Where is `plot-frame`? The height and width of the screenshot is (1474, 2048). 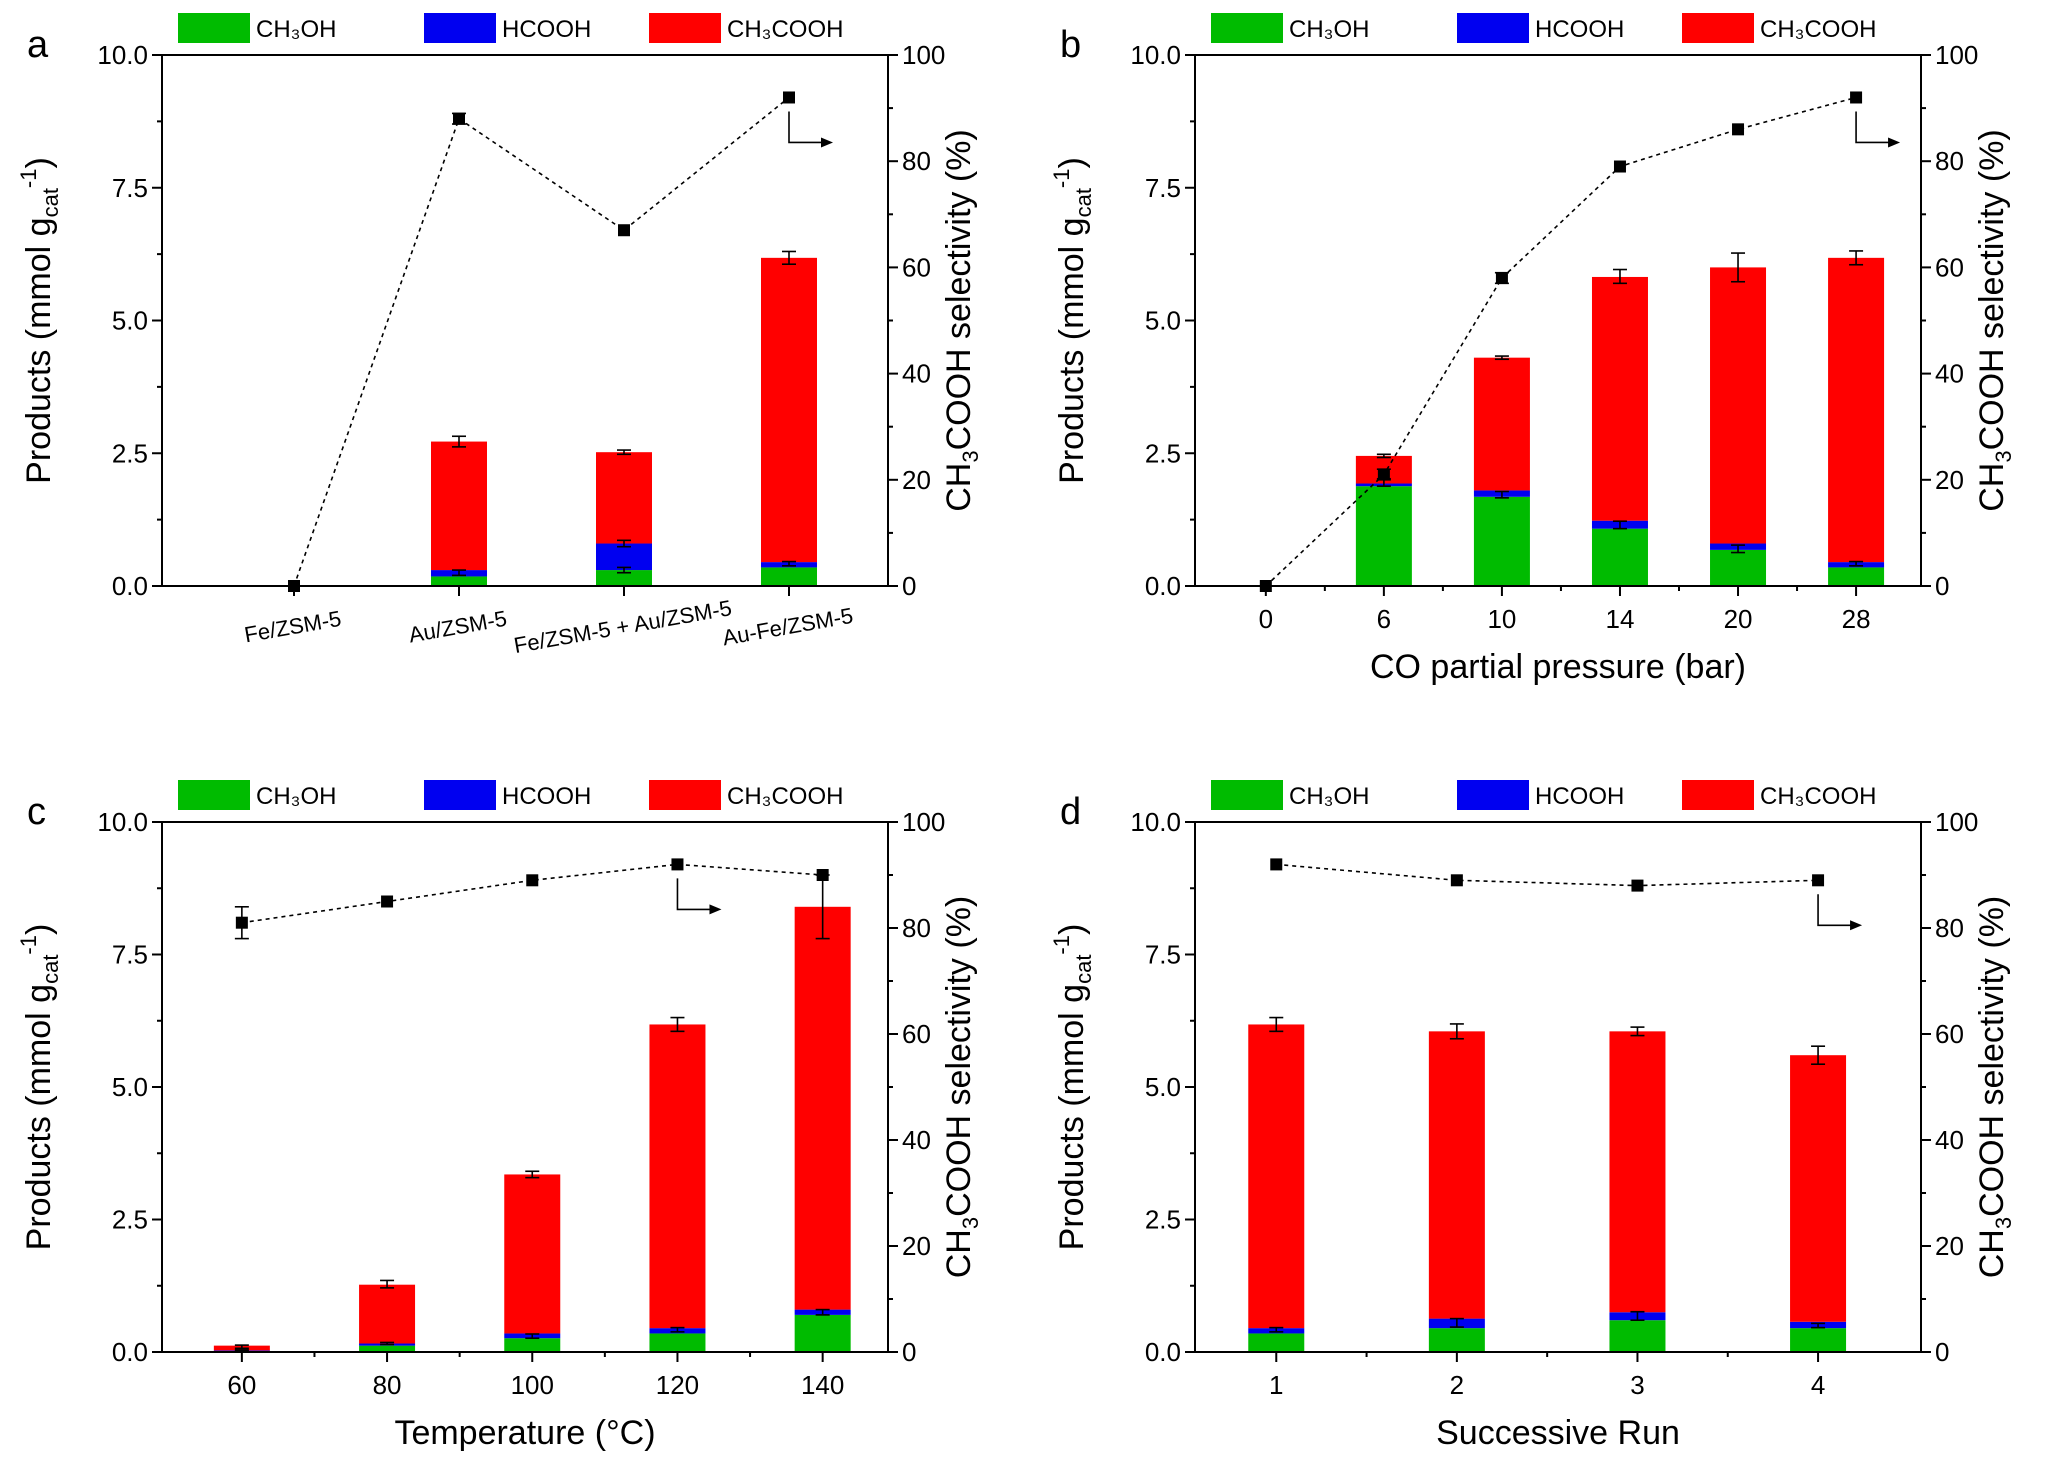
plot-frame is located at coordinates (1558, 320).